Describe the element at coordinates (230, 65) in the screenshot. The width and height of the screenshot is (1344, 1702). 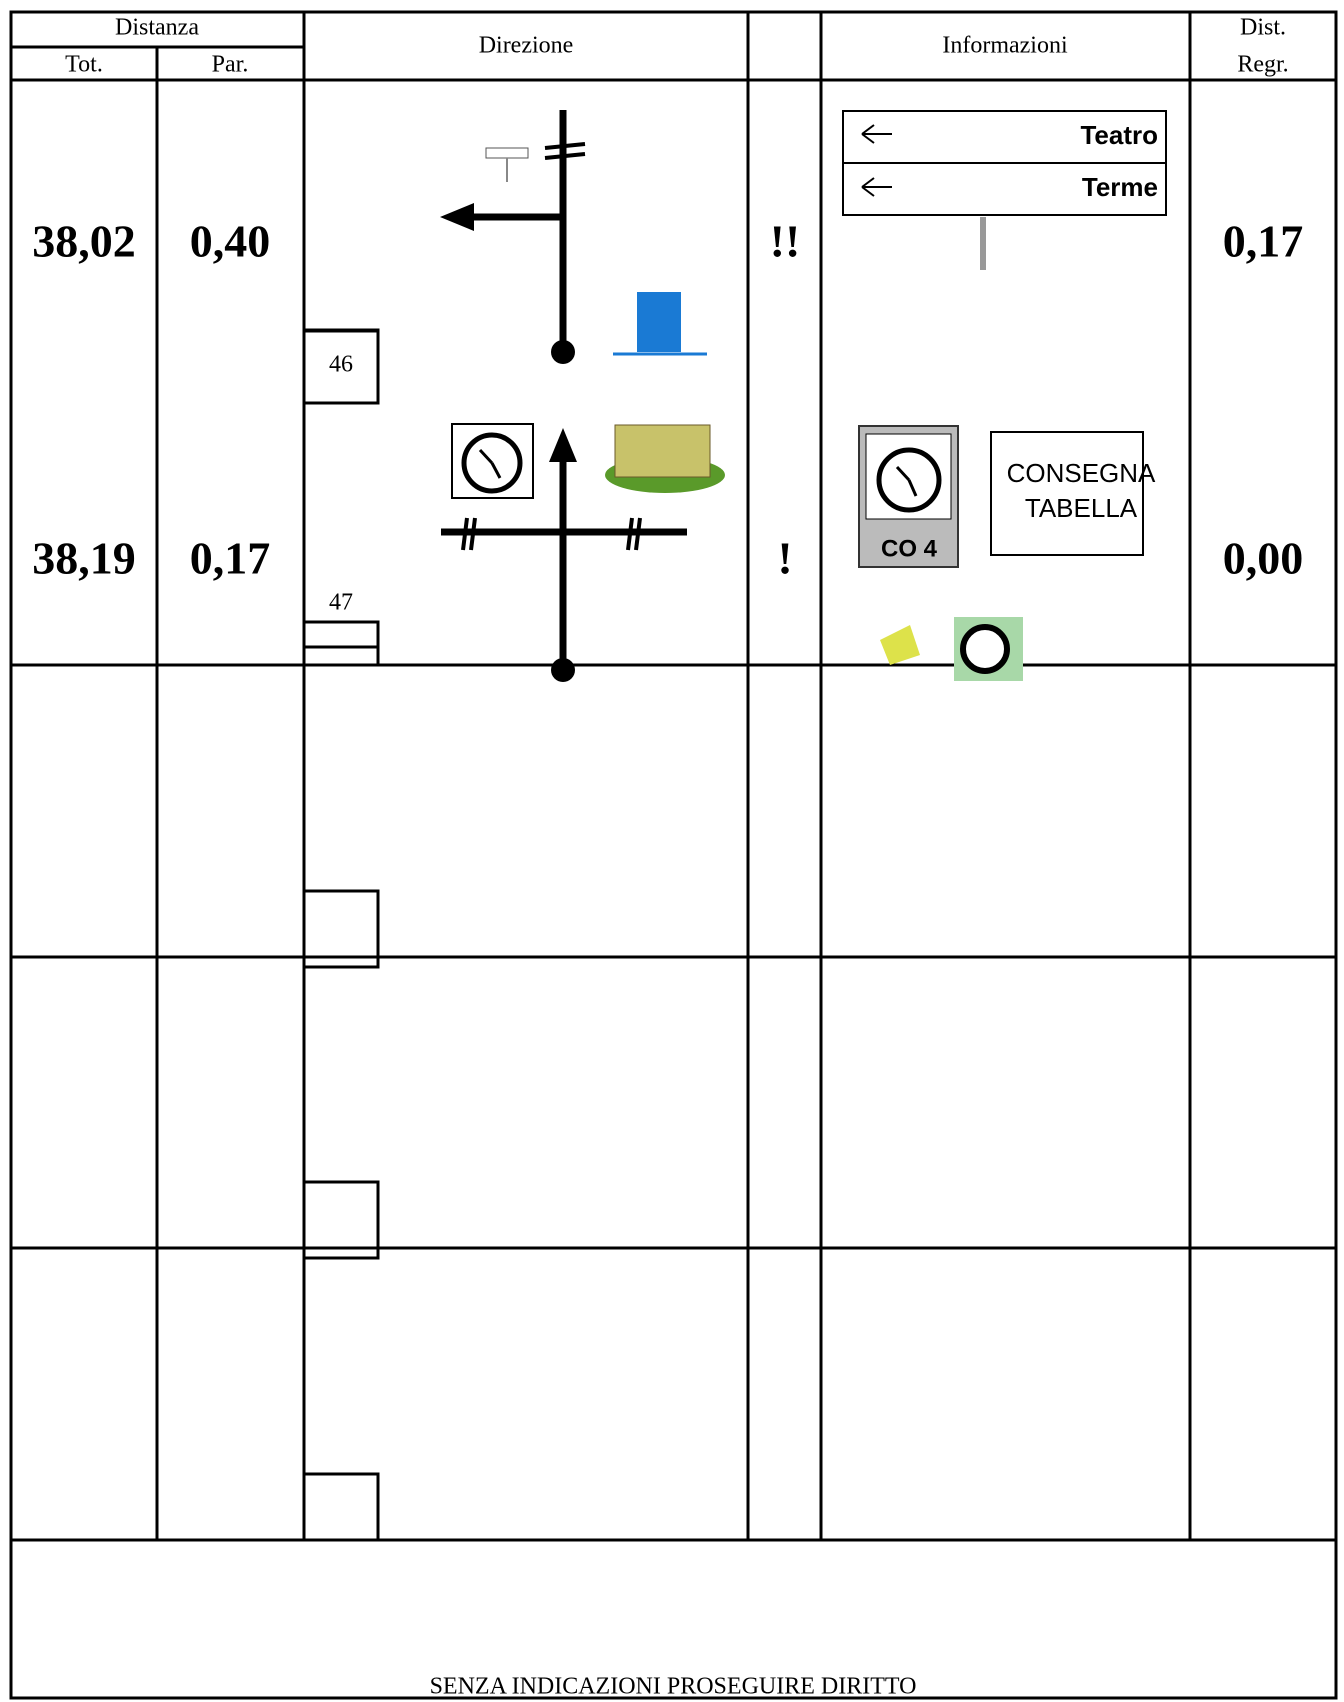
I see `header: Par.` at that location.